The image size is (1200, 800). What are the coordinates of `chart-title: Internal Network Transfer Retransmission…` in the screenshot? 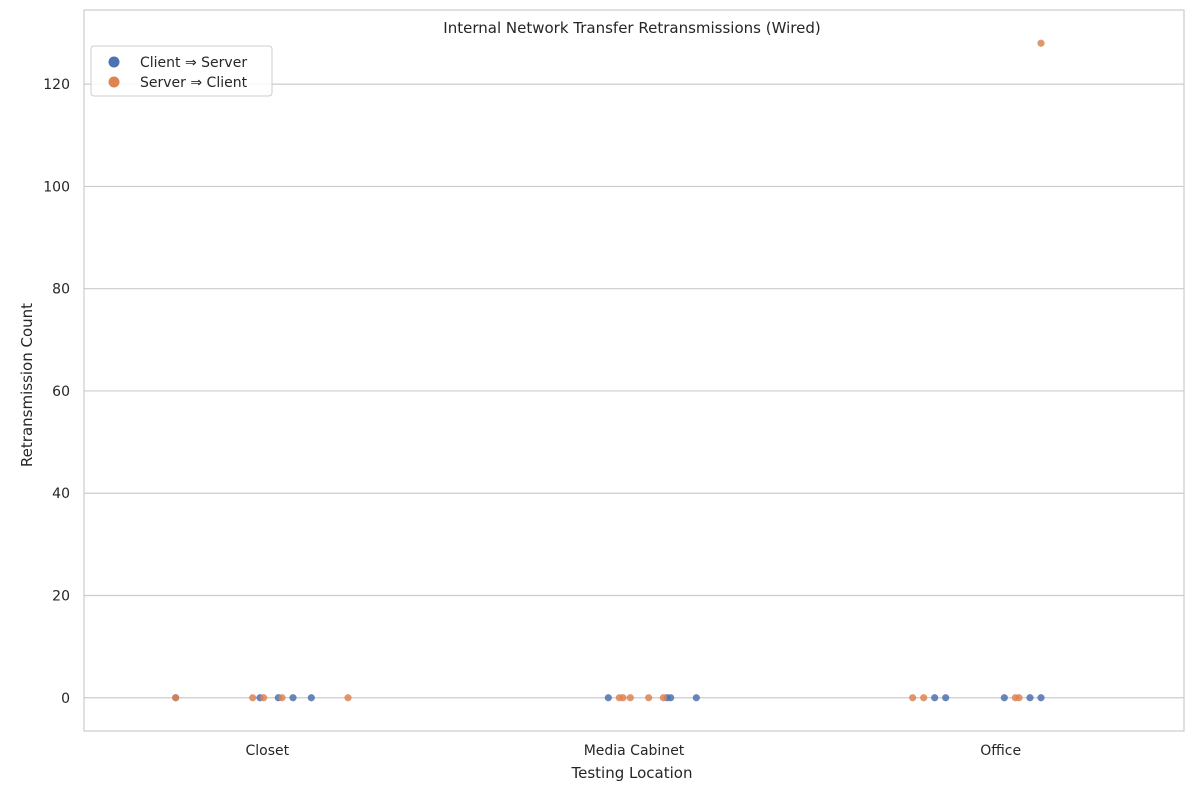 It's located at (631, 28).